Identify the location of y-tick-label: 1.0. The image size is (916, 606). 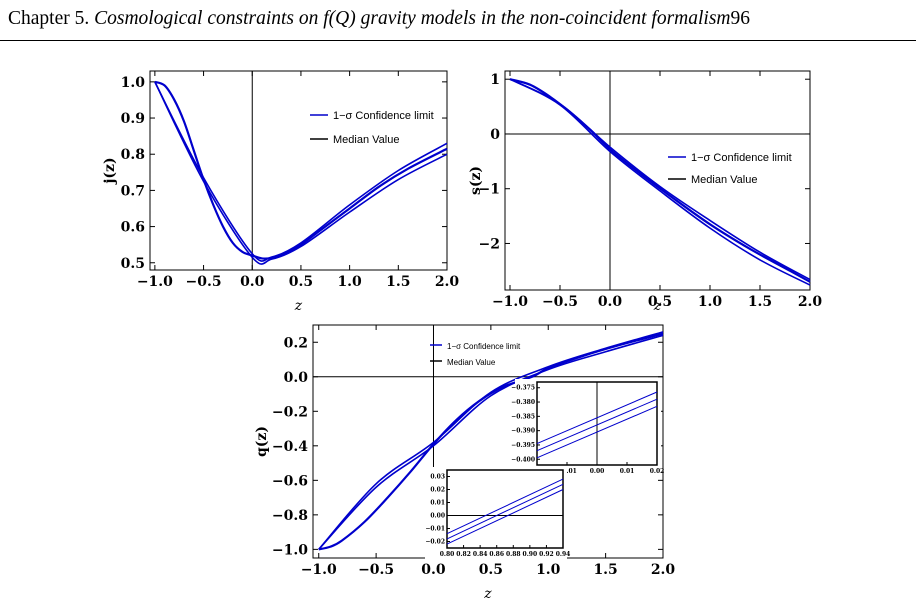
(133, 83).